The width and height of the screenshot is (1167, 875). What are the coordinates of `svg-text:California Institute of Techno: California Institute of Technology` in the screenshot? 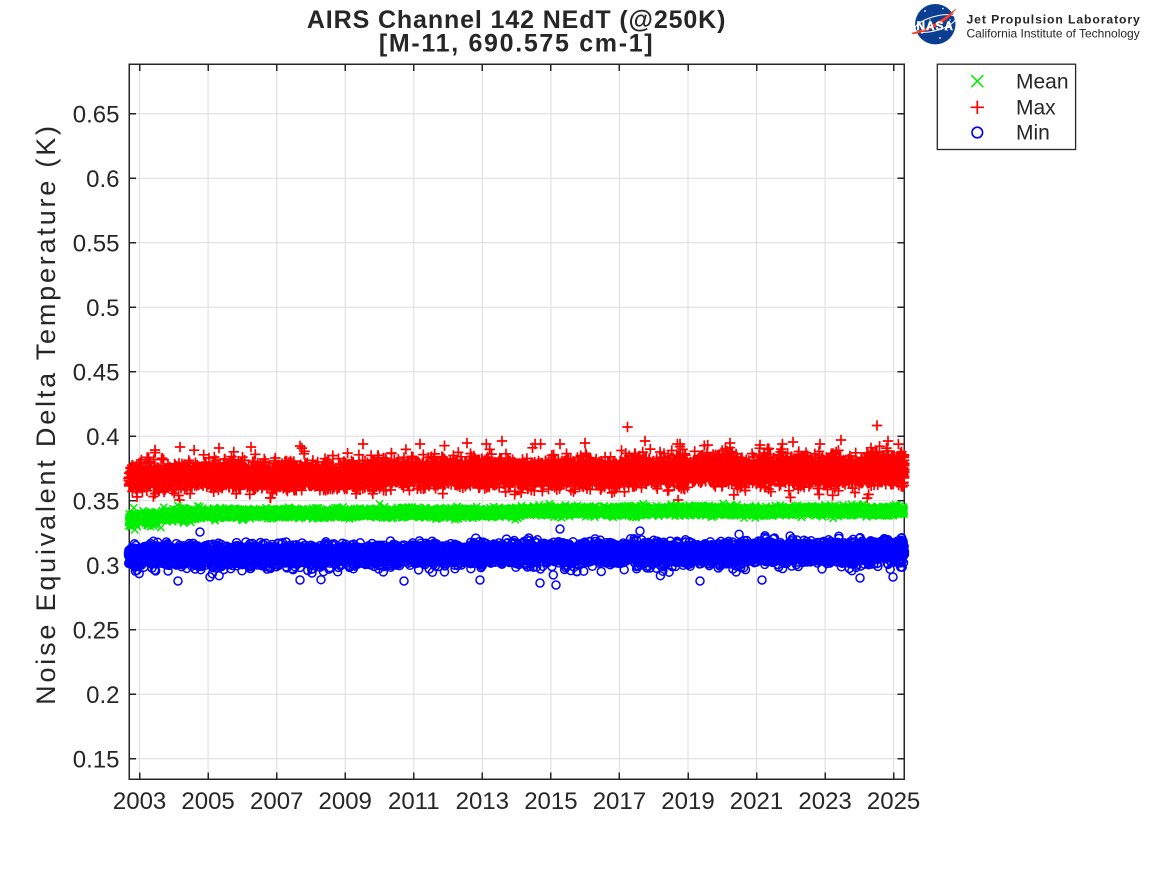 It's located at (1053, 34).